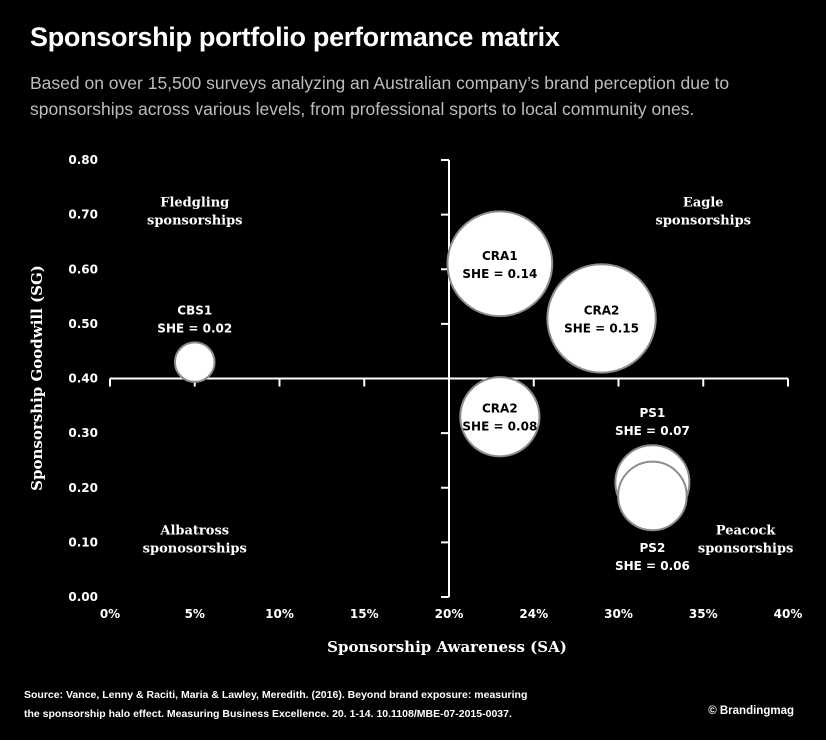 The image size is (826, 740). I want to click on x-tick-label: 0%, so click(110, 614).